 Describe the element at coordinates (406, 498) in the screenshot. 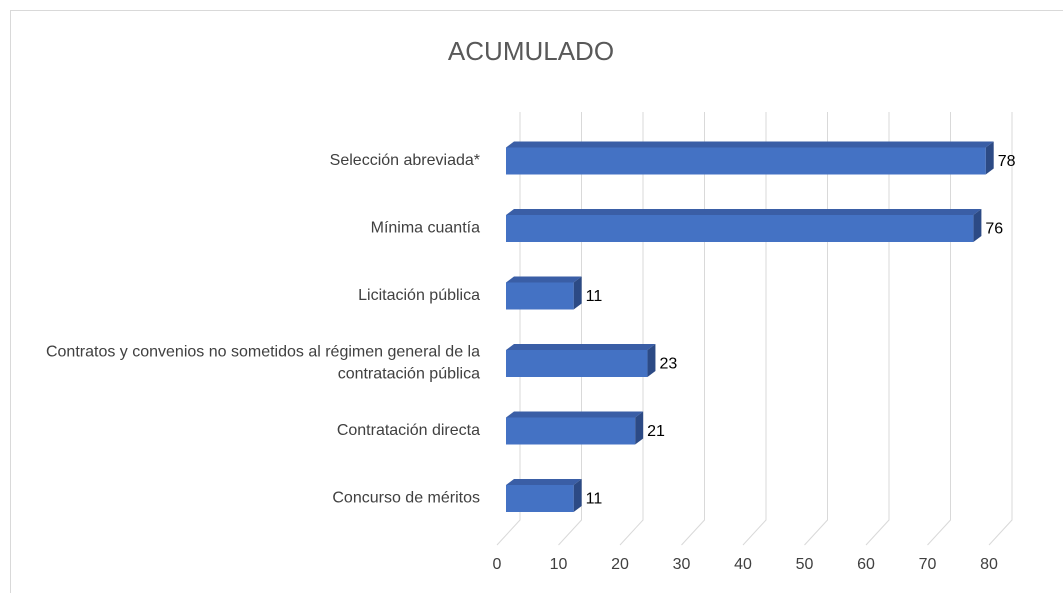

I see `y-tick-label: Concurso de méritos` at that location.